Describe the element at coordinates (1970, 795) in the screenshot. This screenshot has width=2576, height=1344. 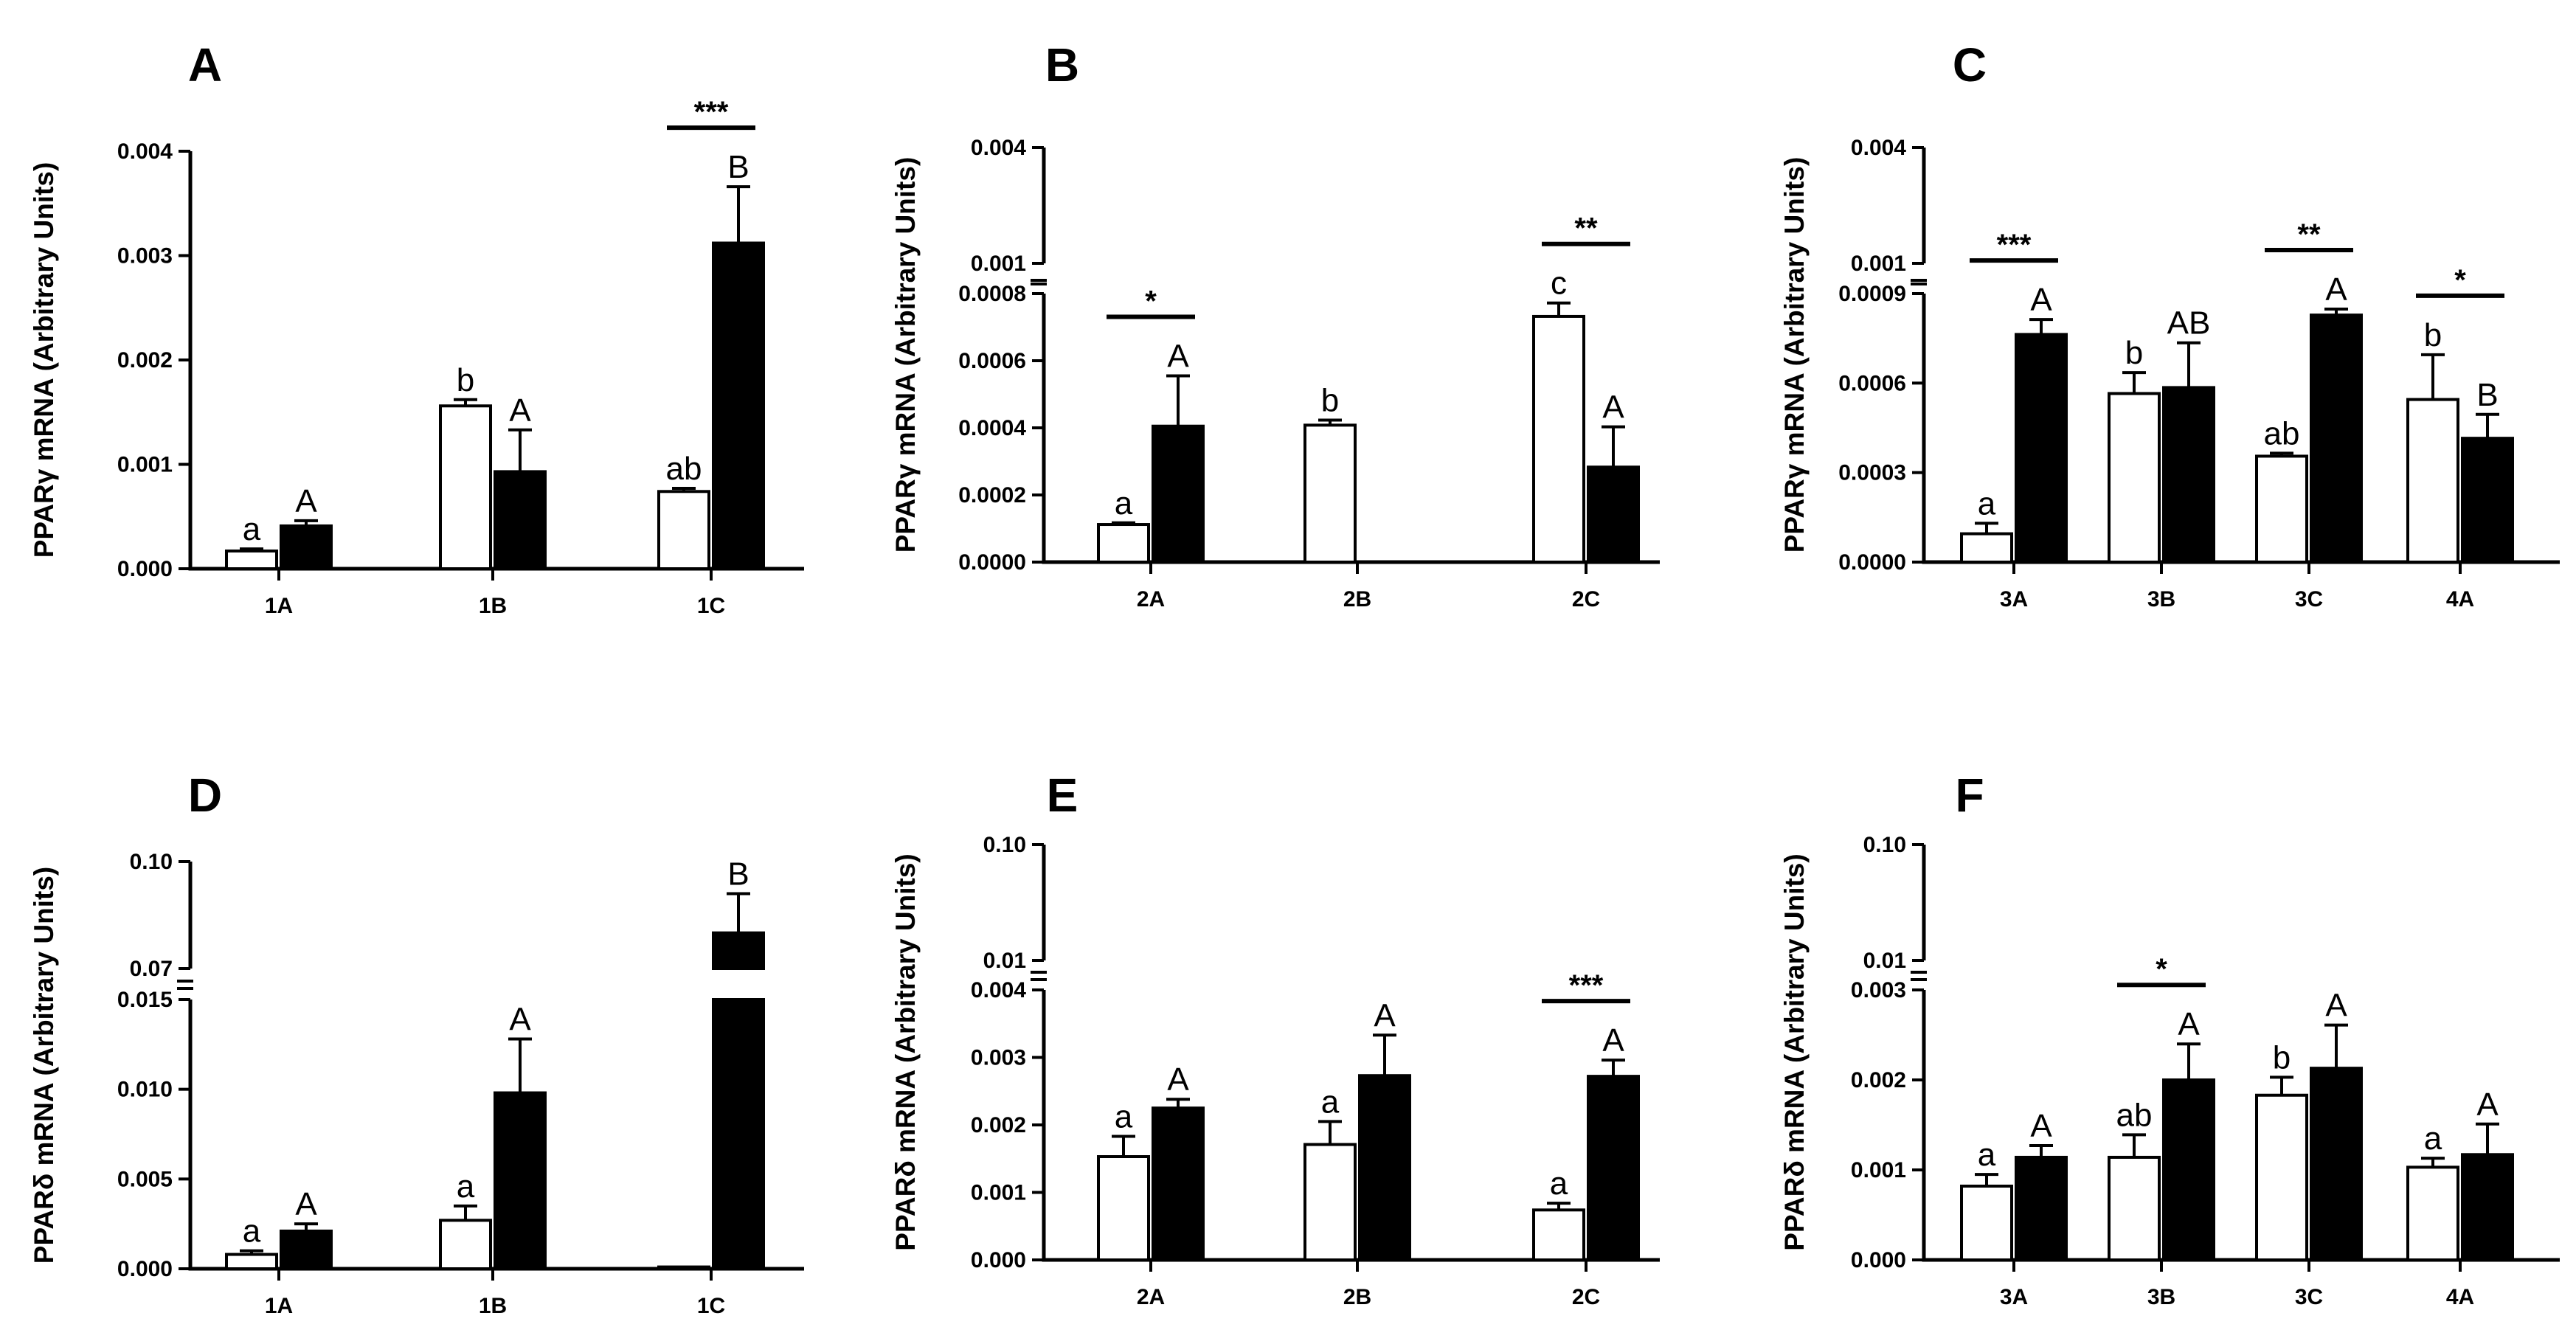
I see `panel-letter: F` at that location.